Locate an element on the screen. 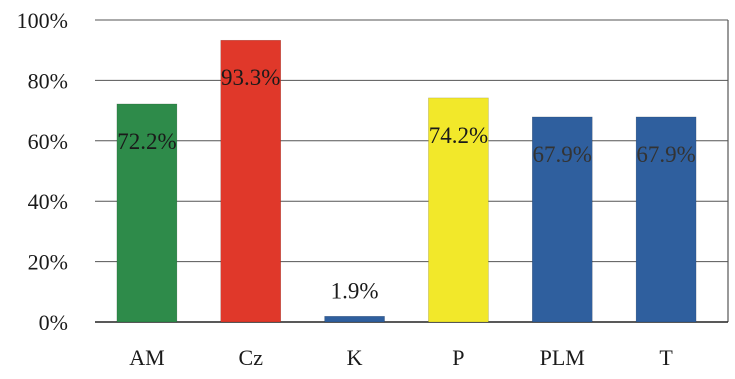 The height and width of the screenshot is (379, 735). data-label-plm: 67.9% is located at coordinates (562, 154).